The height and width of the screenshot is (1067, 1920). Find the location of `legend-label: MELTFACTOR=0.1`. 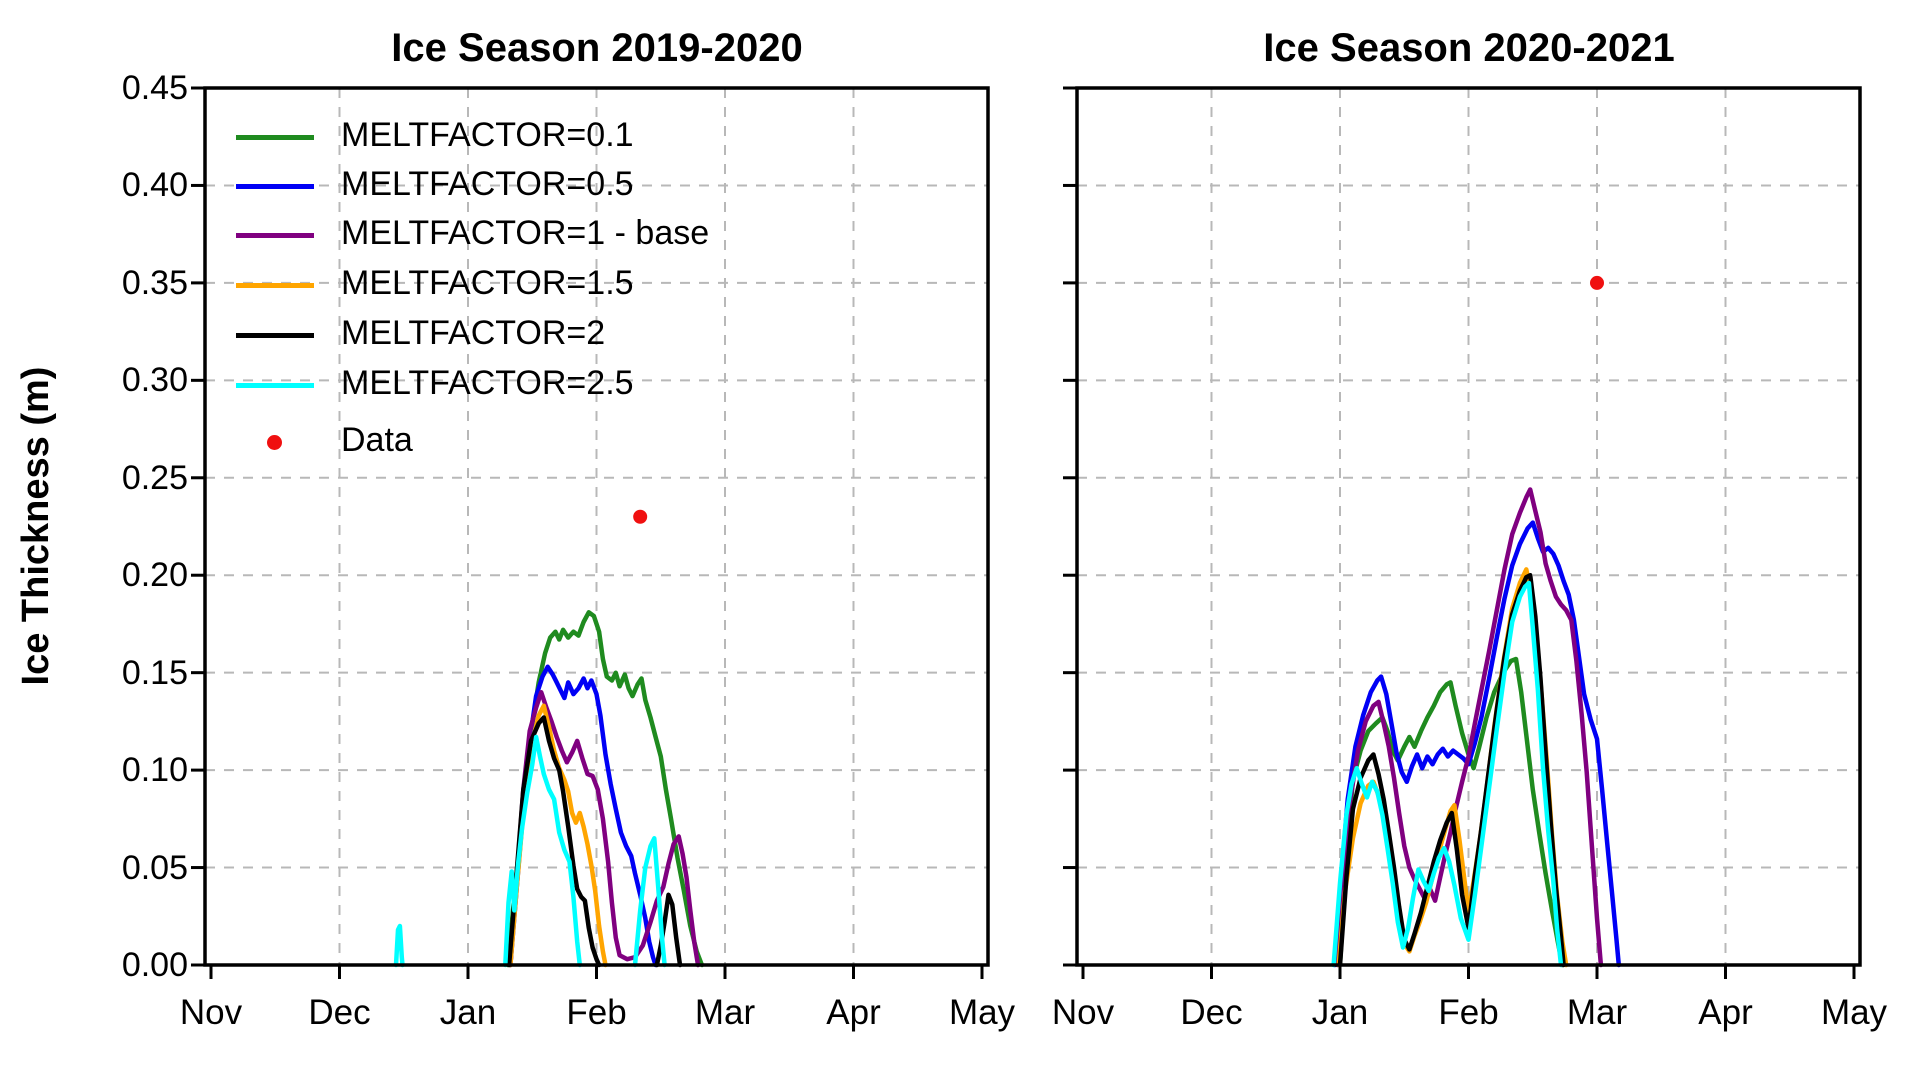

legend-label: MELTFACTOR=0.1 is located at coordinates (487, 135).